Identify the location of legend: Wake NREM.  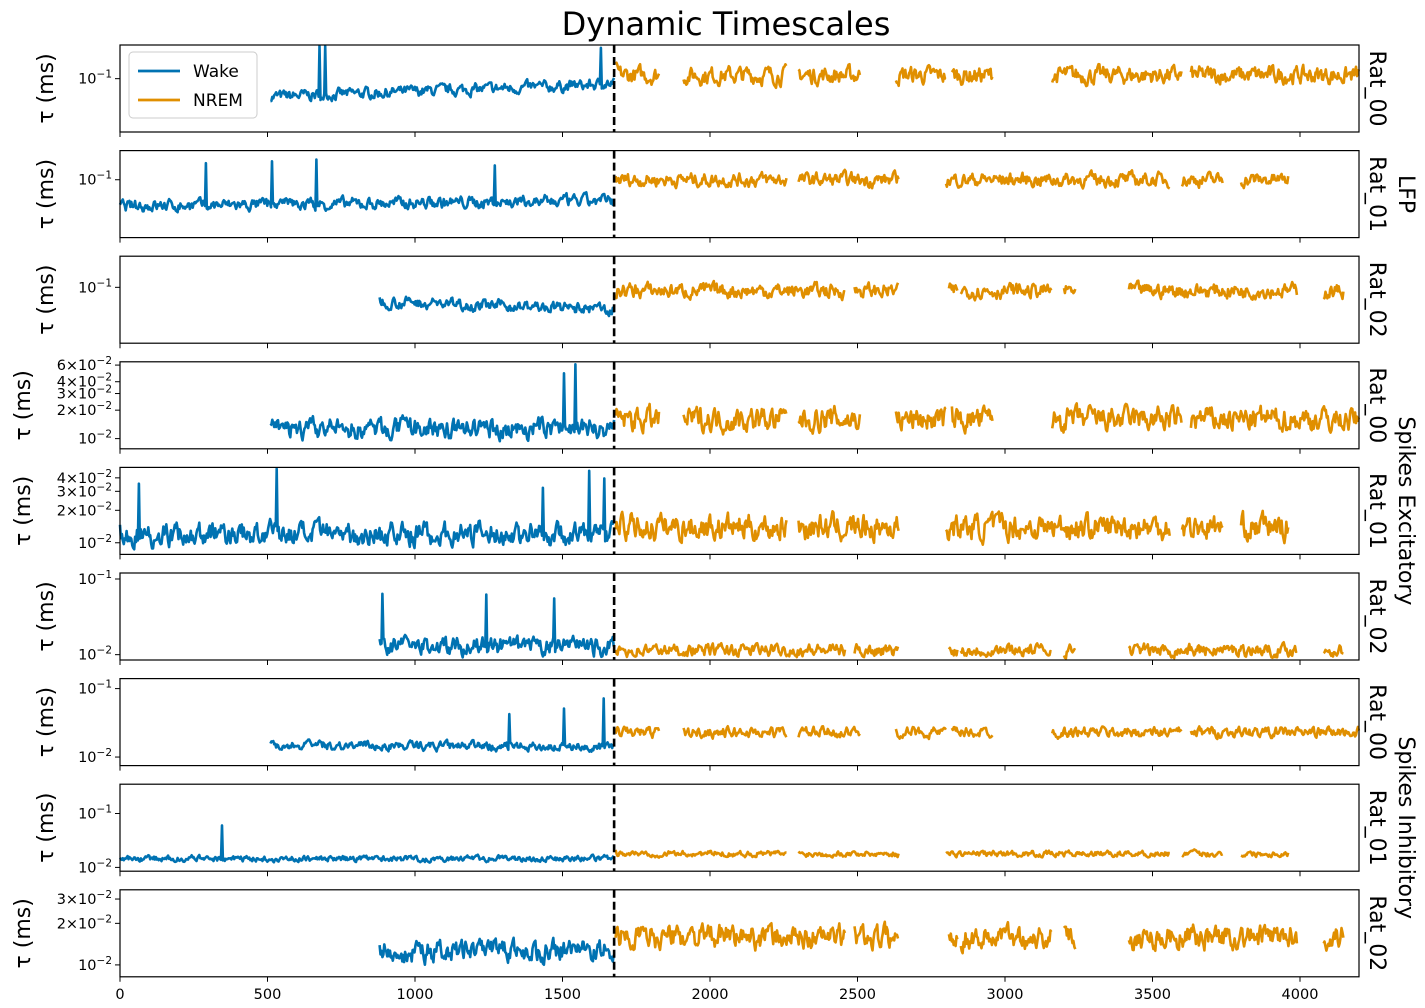
(193, 85).